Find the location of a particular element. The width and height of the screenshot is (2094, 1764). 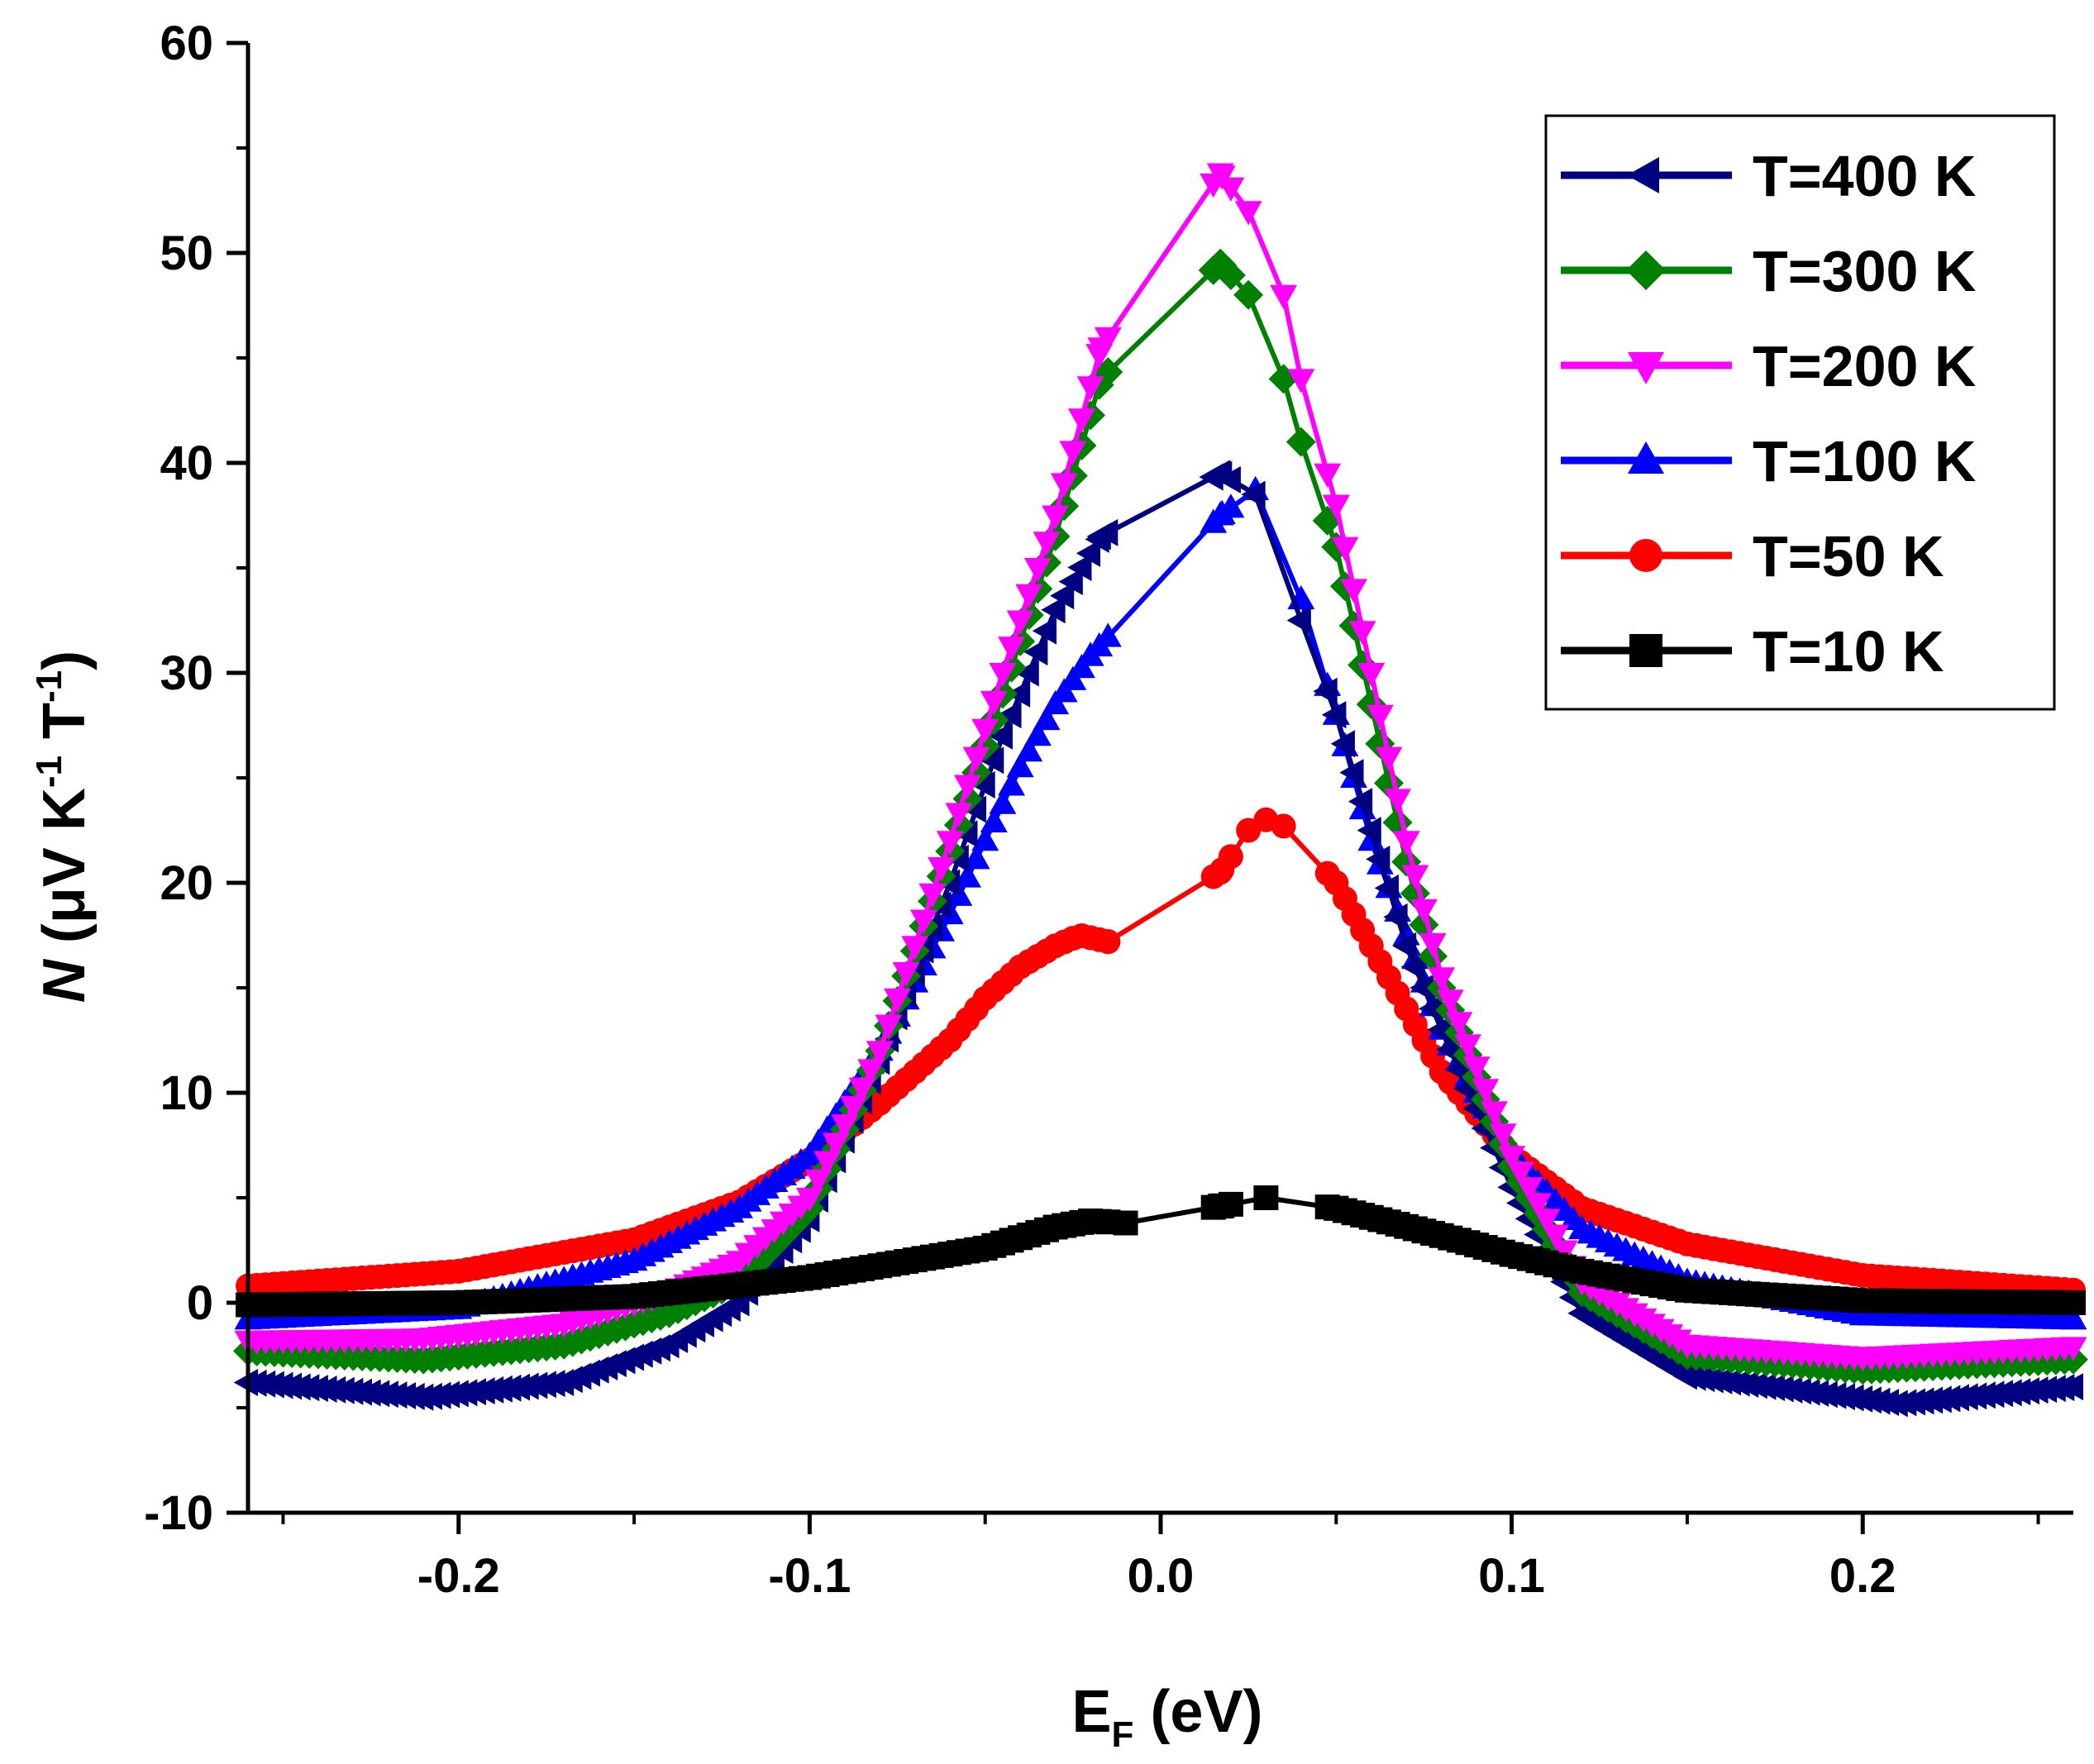

legend-item-10k: T=10 K is located at coordinates (1752, 651).